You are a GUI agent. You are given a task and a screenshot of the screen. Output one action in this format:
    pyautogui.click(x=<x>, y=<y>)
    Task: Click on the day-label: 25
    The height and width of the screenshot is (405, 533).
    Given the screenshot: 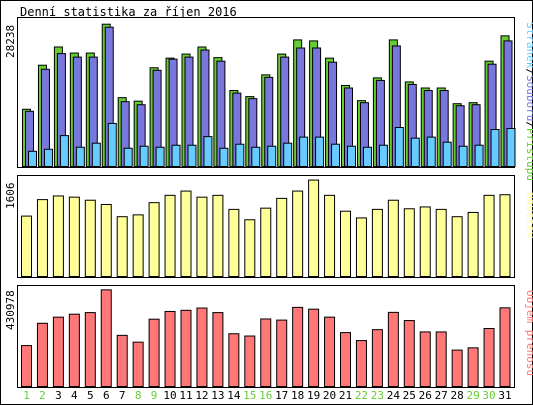 What is the action you would take?
    pyautogui.click(x=409, y=395)
    